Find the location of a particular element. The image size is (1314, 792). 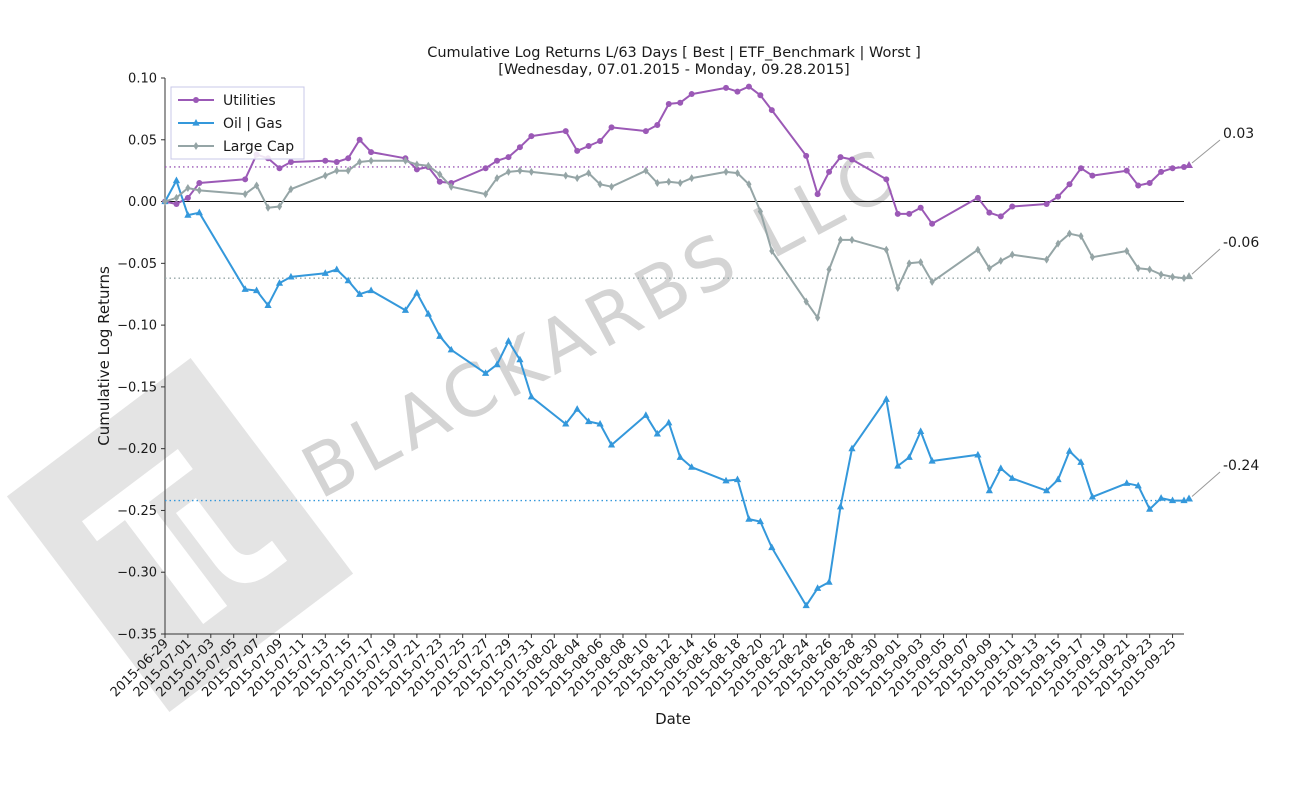

y-tick-label: 0.05 is located at coordinates (142, 140).